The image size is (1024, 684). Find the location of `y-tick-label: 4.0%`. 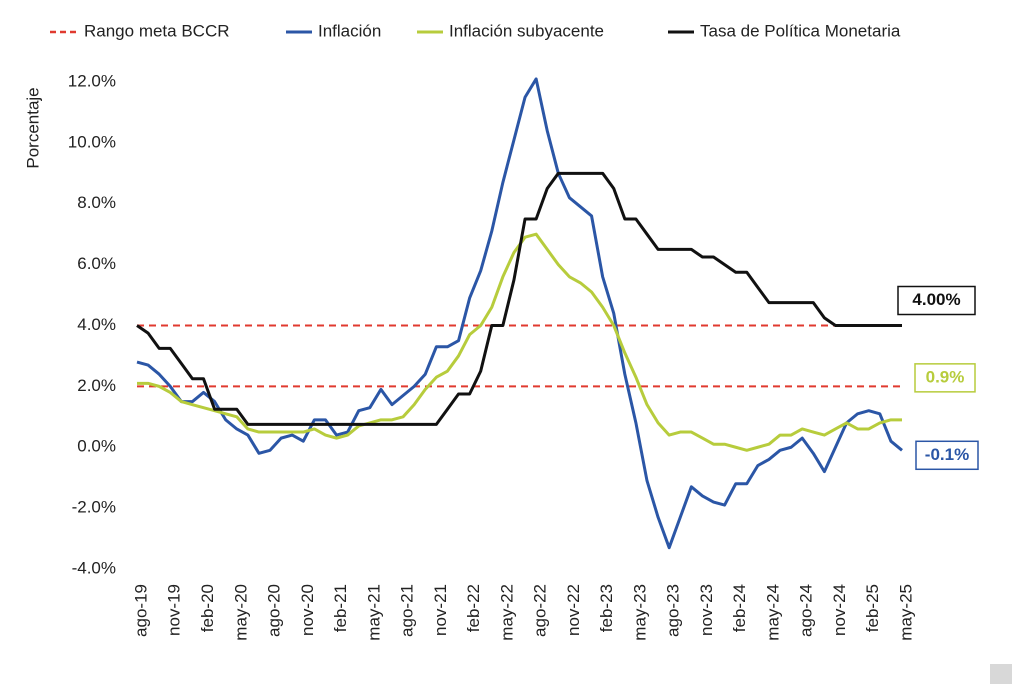

y-tick-label: 4.0% is located at coordinates (96, 324).